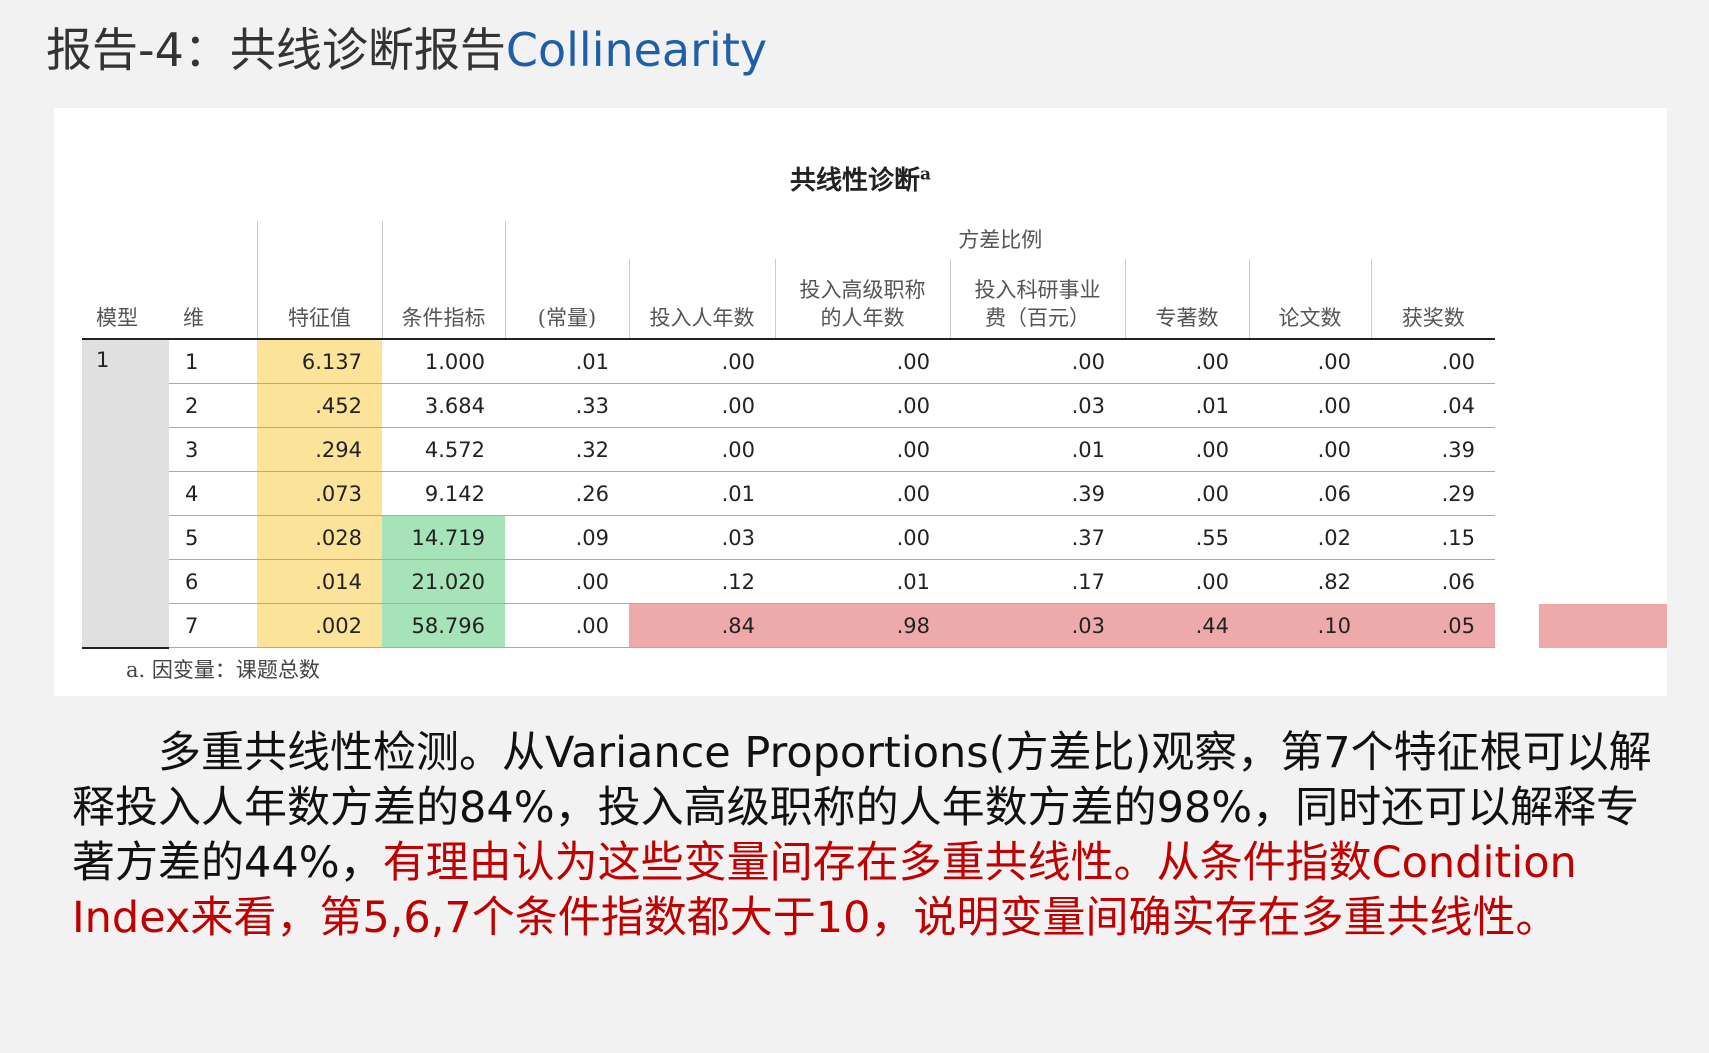 The height and width of the screenshot is (1053, 1709). I want to click on slide-title-en: Collinearity, so click(636, 50).